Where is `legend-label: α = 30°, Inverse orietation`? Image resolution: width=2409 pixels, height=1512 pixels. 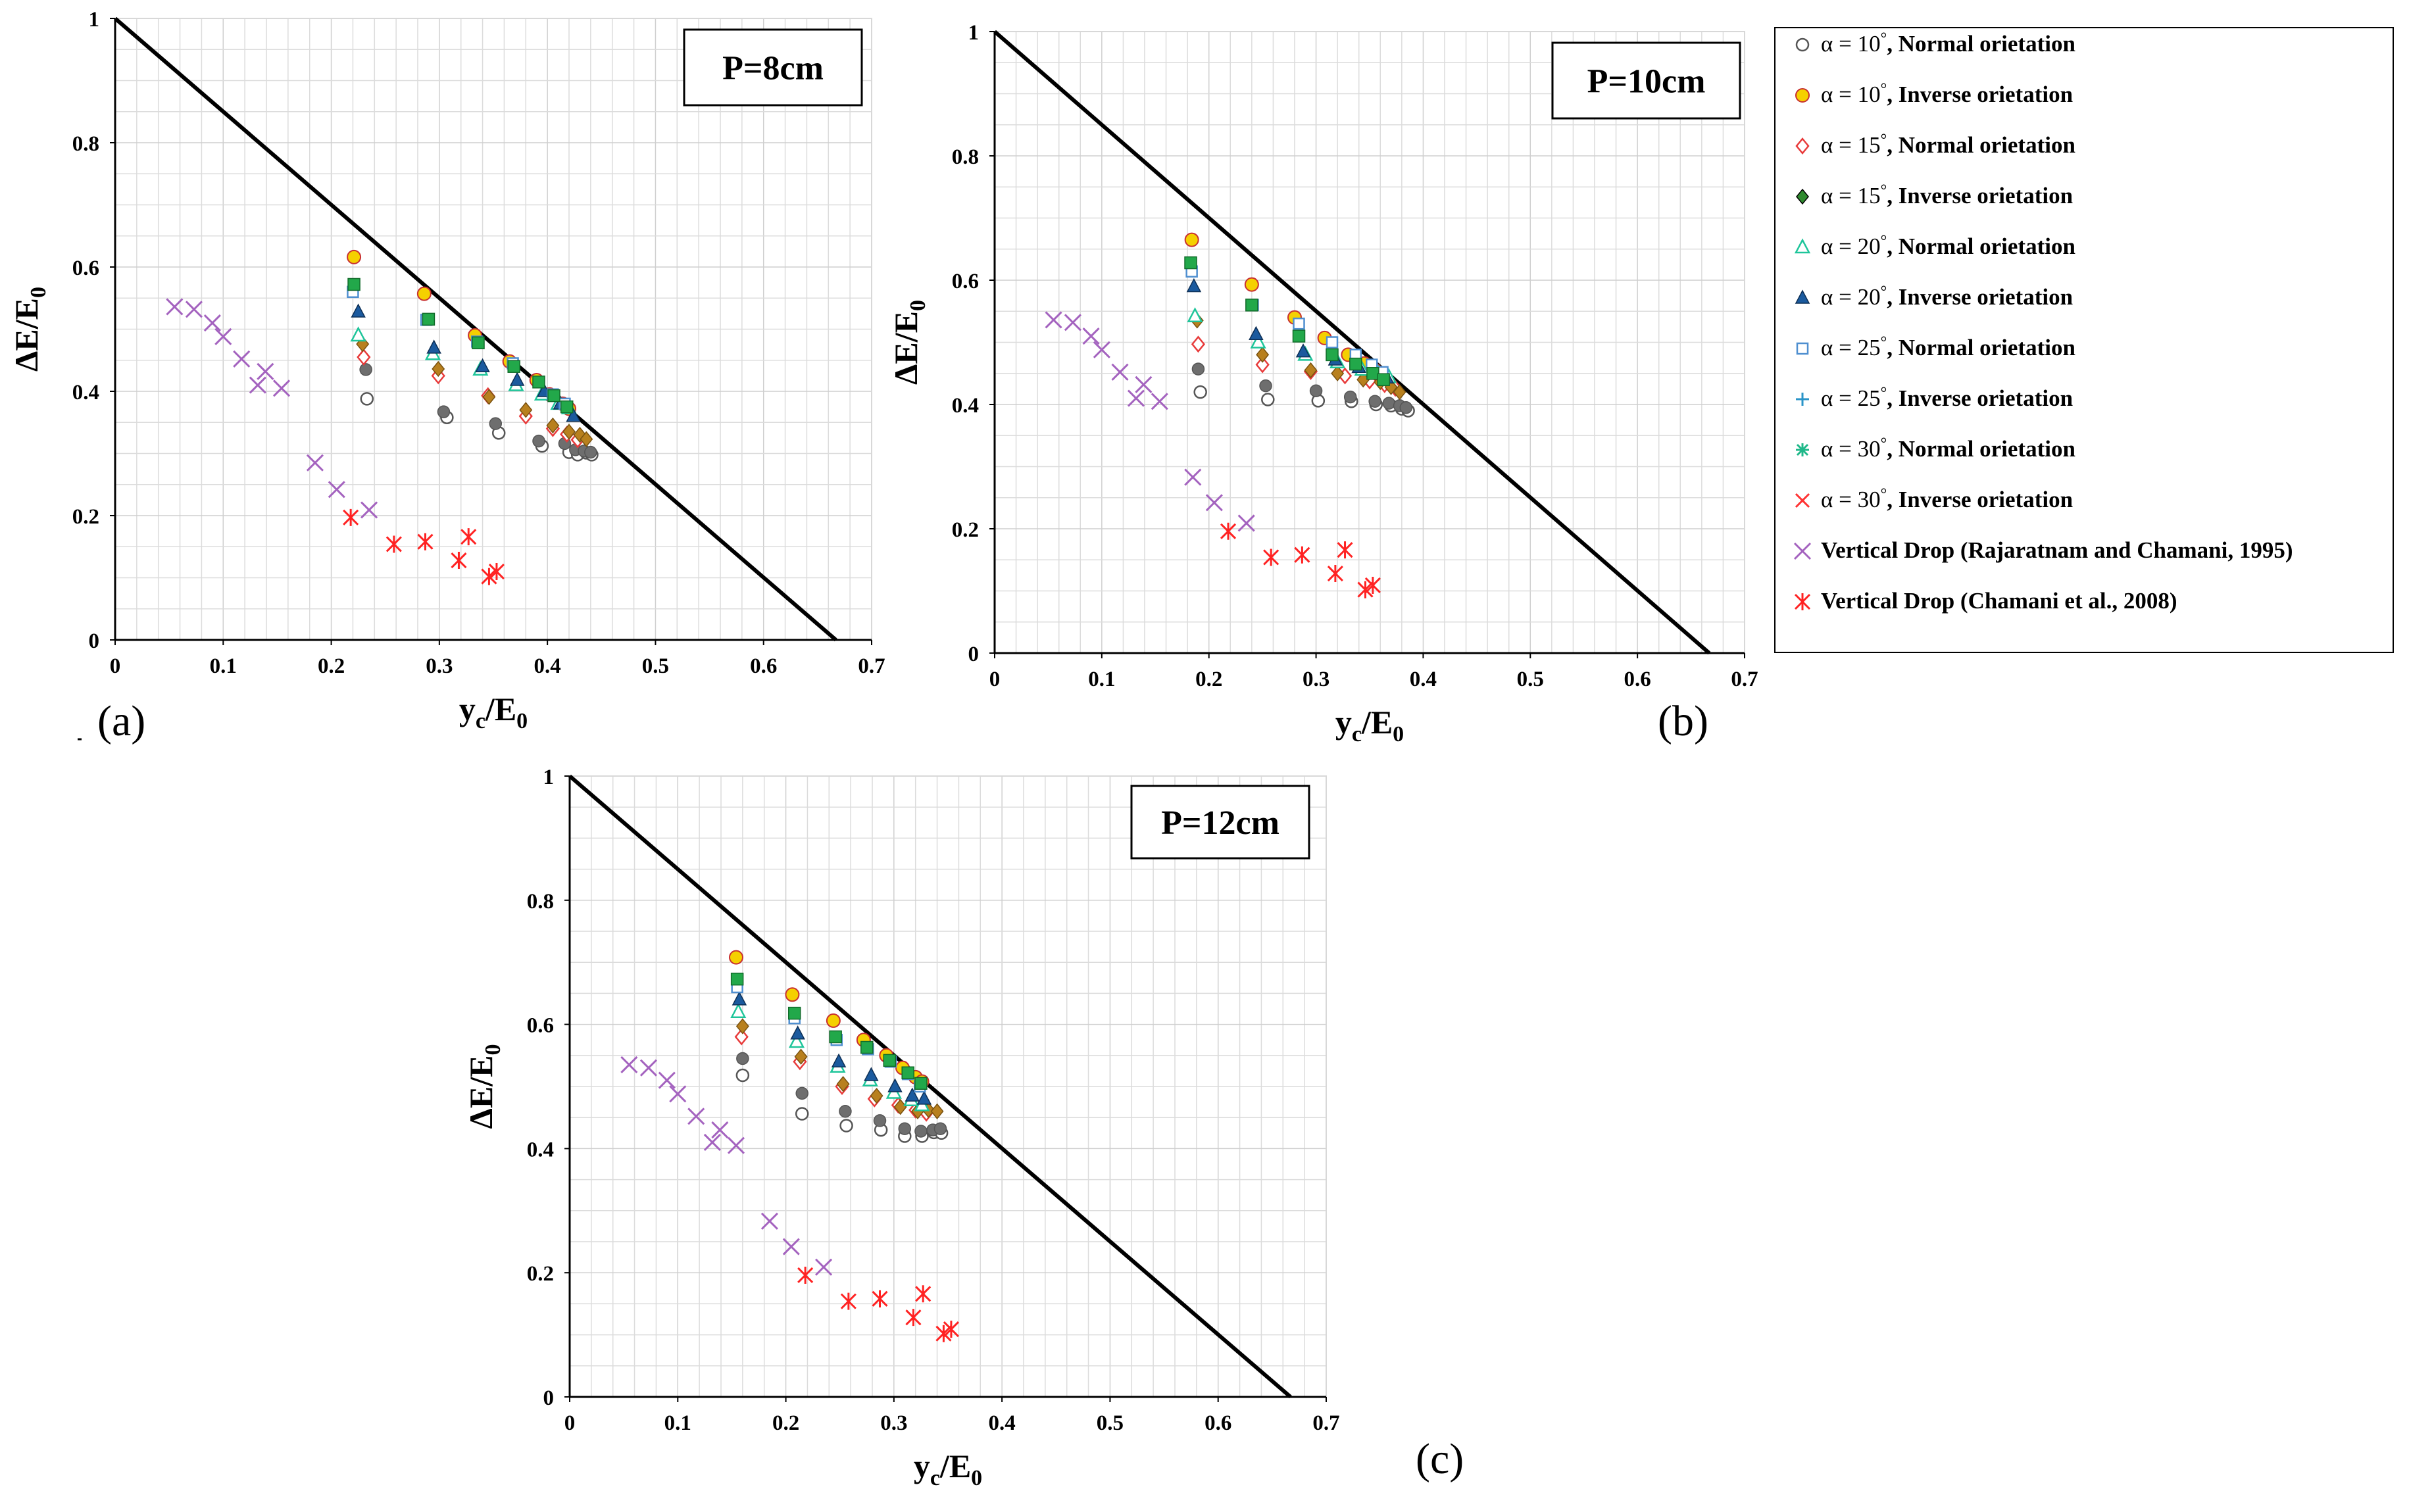
legend-label: α = 30°, Inverse orietation is located at coordinates (1947, 499).